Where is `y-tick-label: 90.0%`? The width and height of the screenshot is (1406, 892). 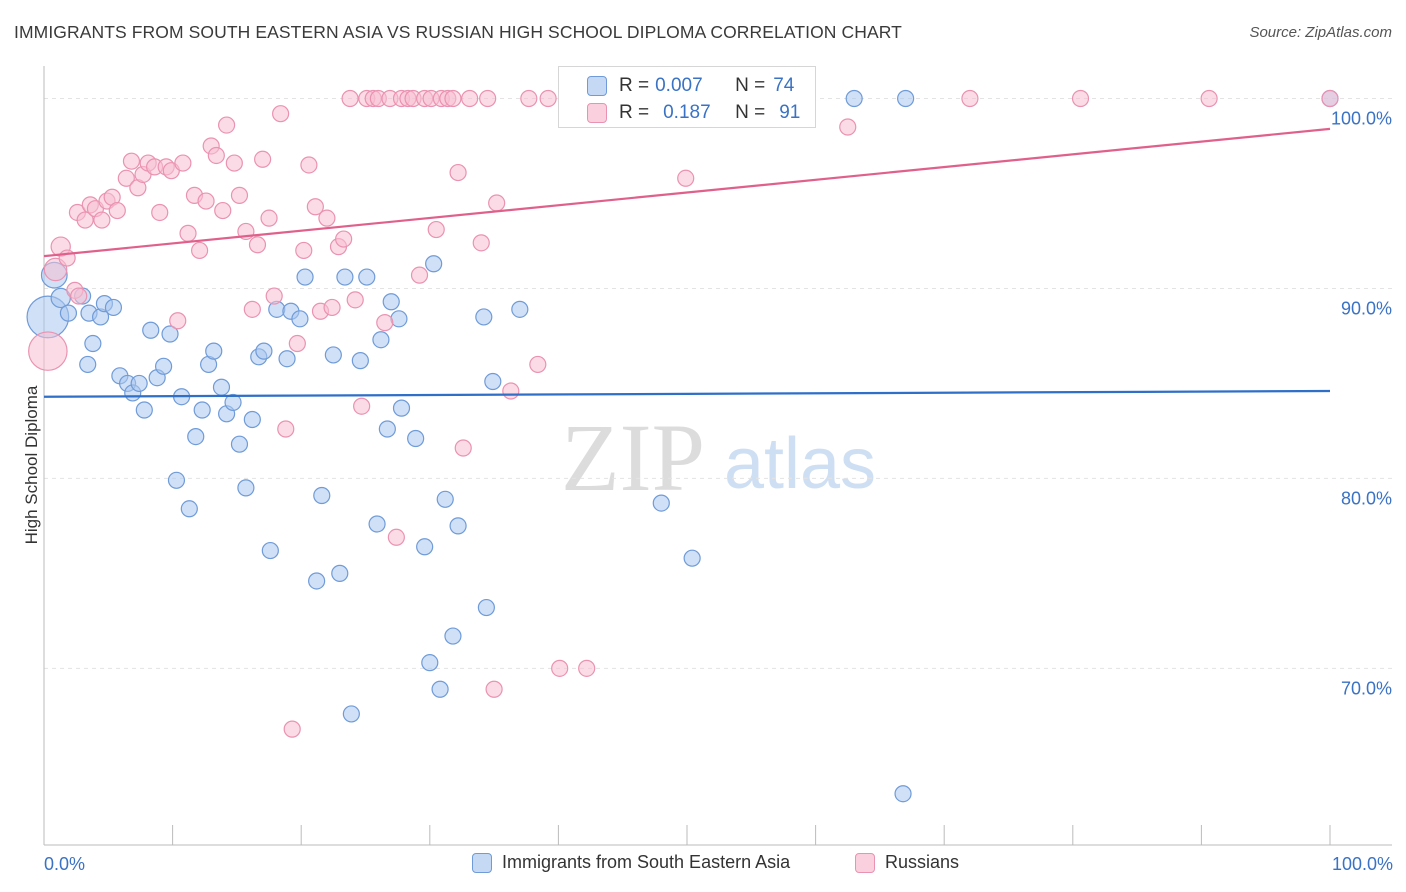 y-tick-label: 90.0% is located at coordinates (1366, 308).